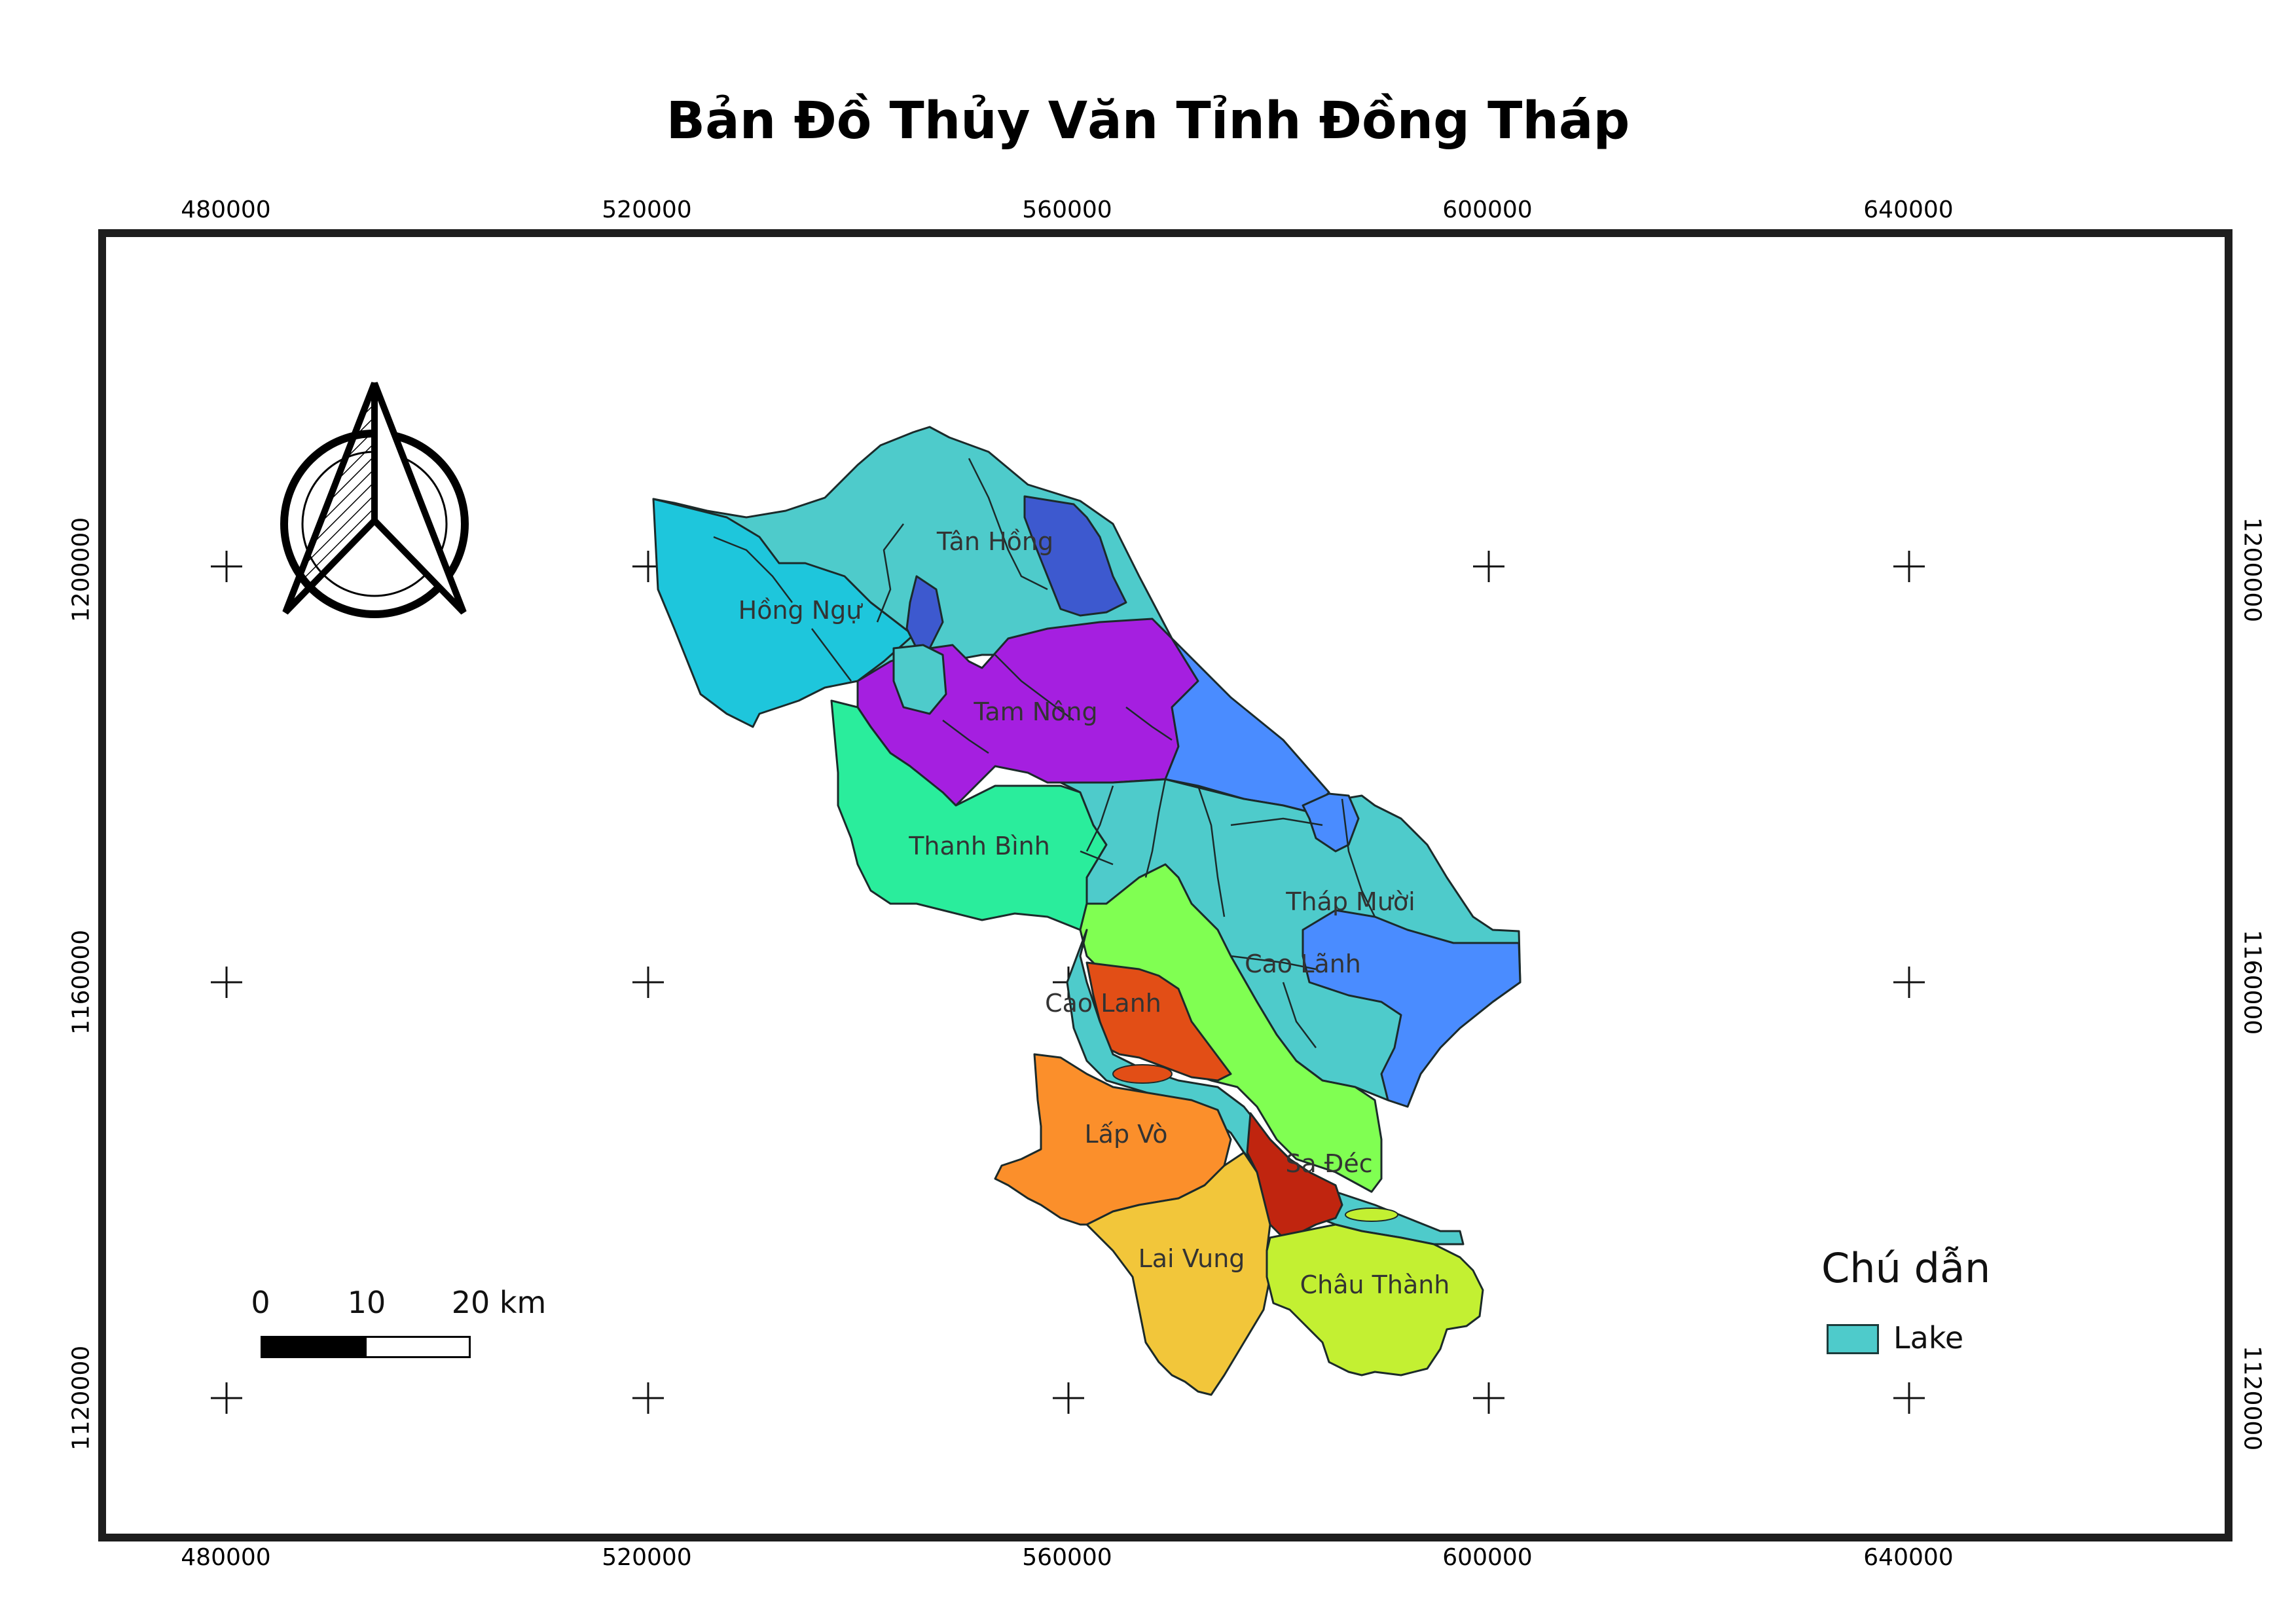 Image resolution: width=2296 pixels, height=1624 pixels. I want to click on label-chau-thanh: Châu Thành, so click(1375, 1284).